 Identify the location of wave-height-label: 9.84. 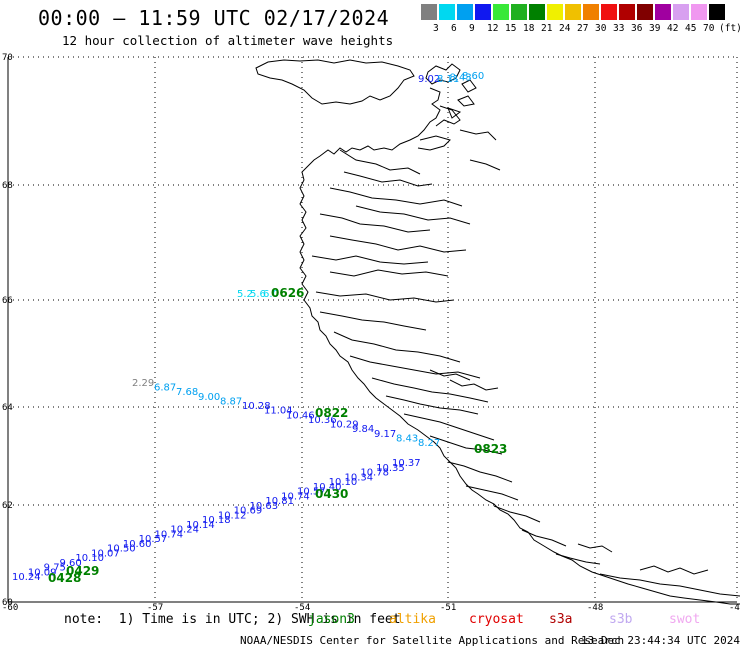
(363, 429).